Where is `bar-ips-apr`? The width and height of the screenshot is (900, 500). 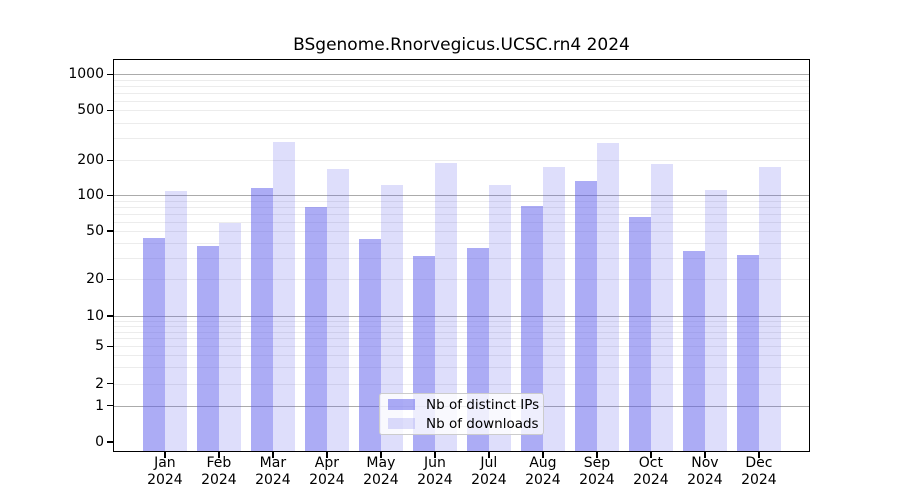 bar-ips-apr is located at coordinates (315, 329).